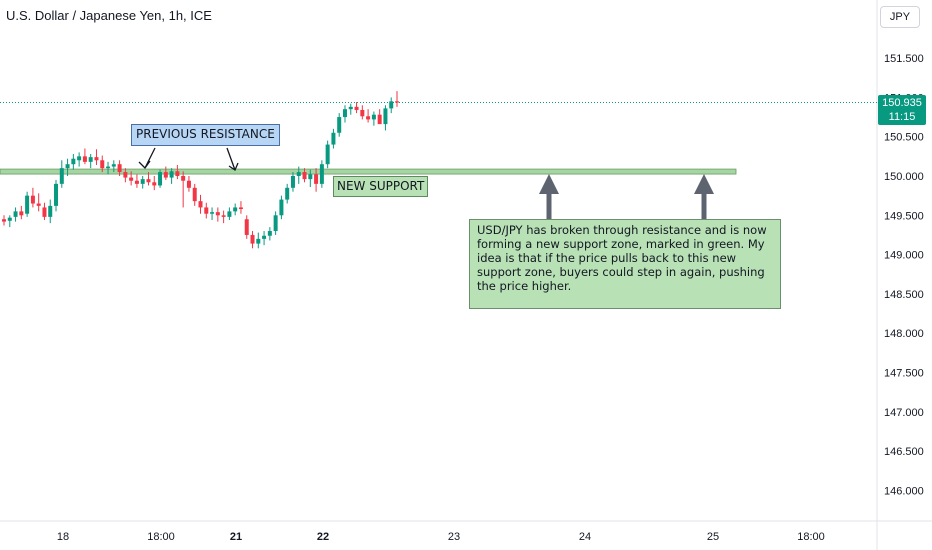 This screenshot has width=932, height=550. I want to click on up-arrow-left, so click(549, 198).